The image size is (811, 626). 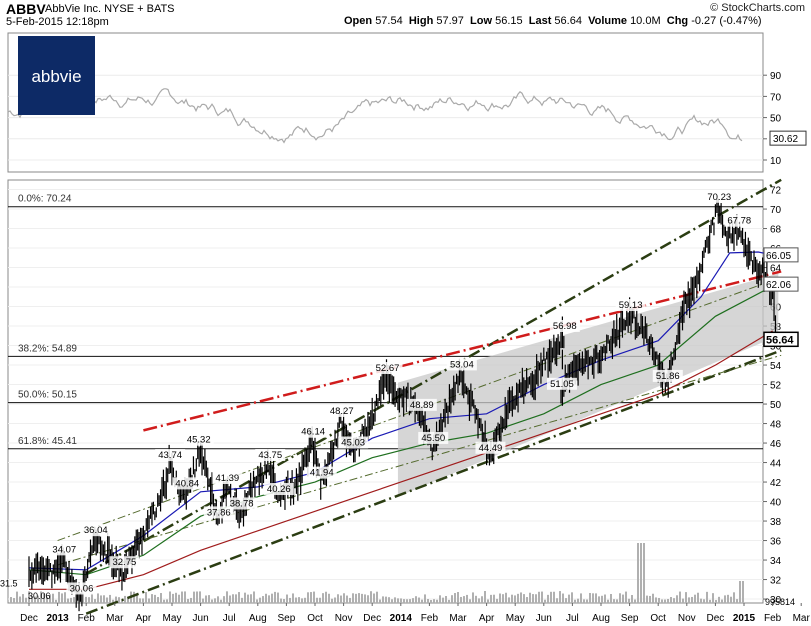 I want to click on price-tick-label: 32, so click(x=776, y=581).